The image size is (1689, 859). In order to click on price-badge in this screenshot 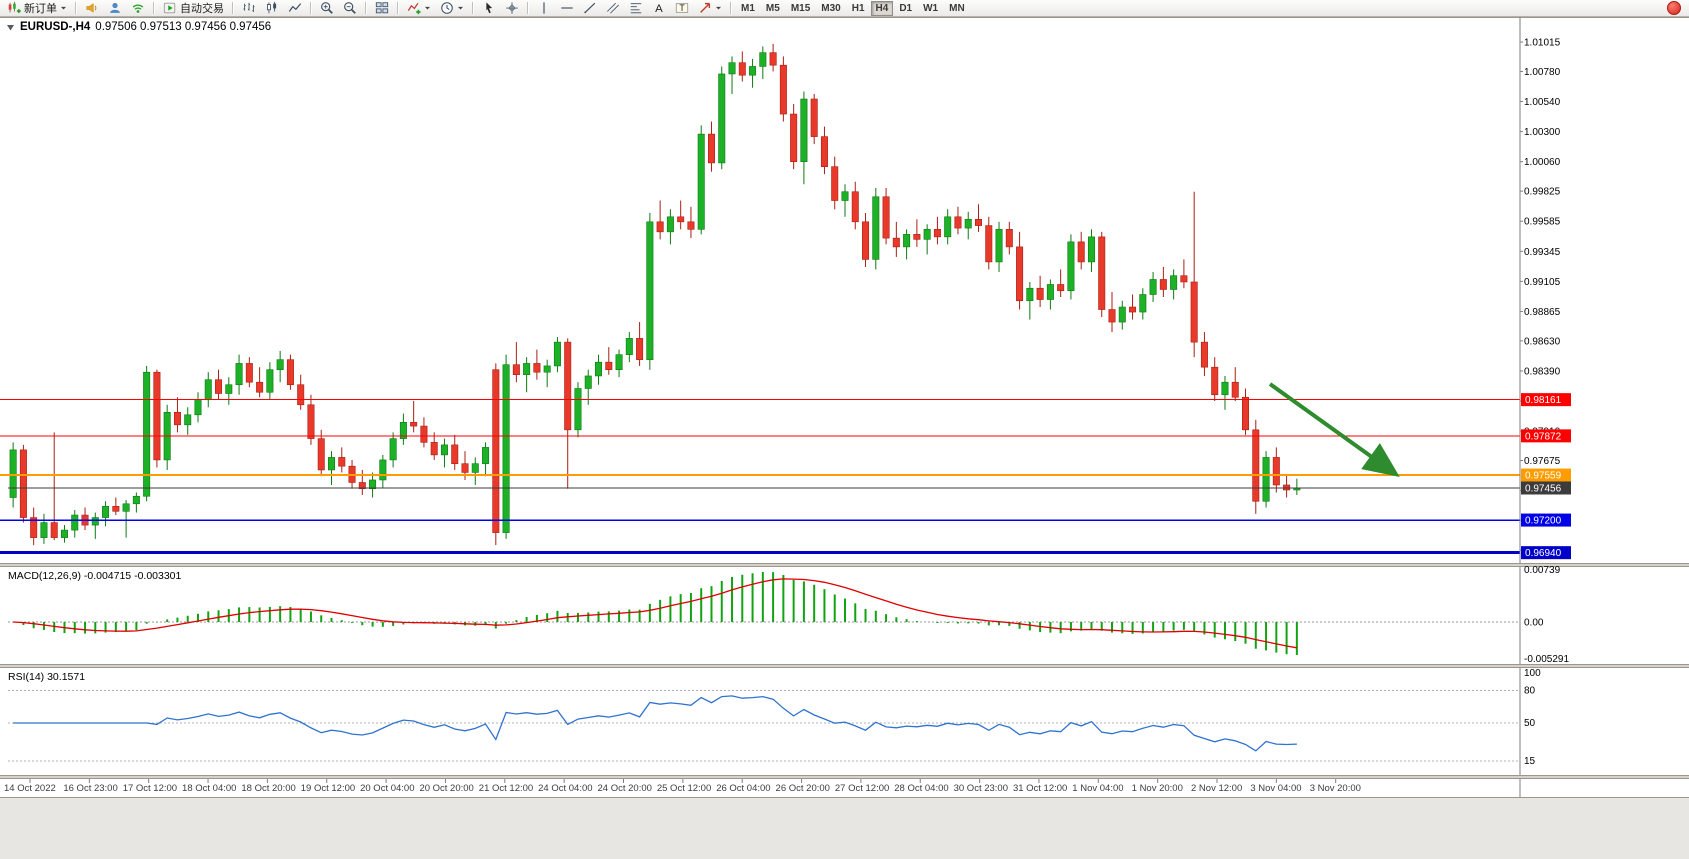, I will do `click(1546, 553)`.